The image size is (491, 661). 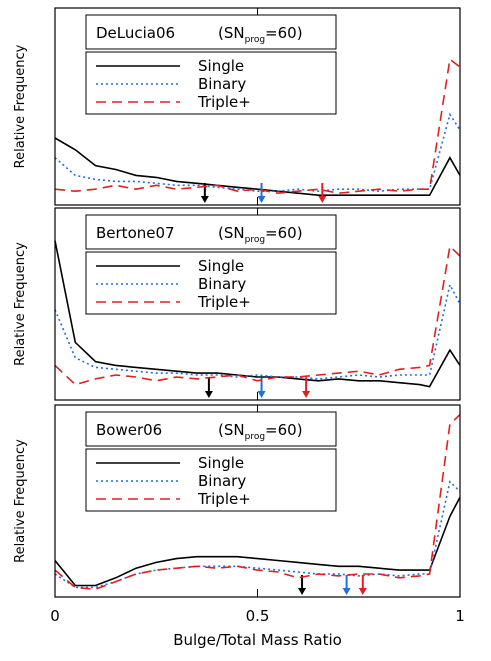 I want to click on x-tick-label: 0.5, so click(x=258, y=616).